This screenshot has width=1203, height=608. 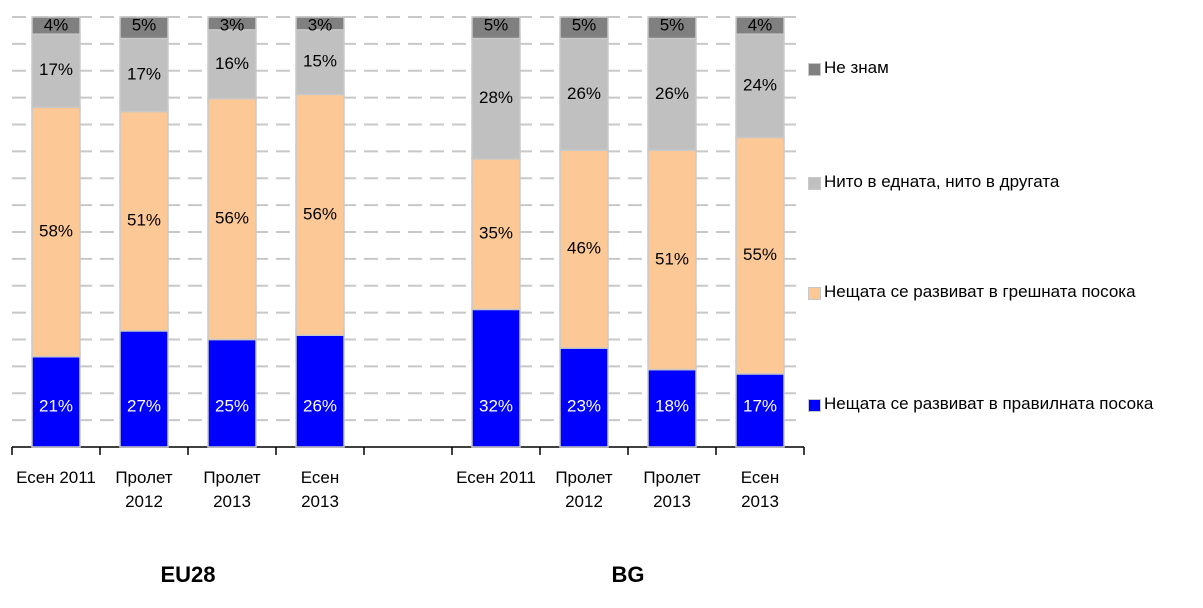 What do you see at coordinates (56, 405) in the screenshot?
I see `data-label: 21%` at bounding box center [56, 405].